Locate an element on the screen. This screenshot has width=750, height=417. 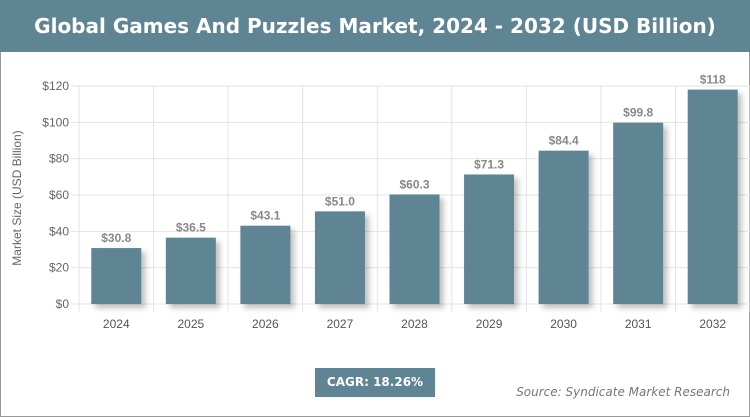
x-tick-label: 2031 is located at coordinates (638, 324).